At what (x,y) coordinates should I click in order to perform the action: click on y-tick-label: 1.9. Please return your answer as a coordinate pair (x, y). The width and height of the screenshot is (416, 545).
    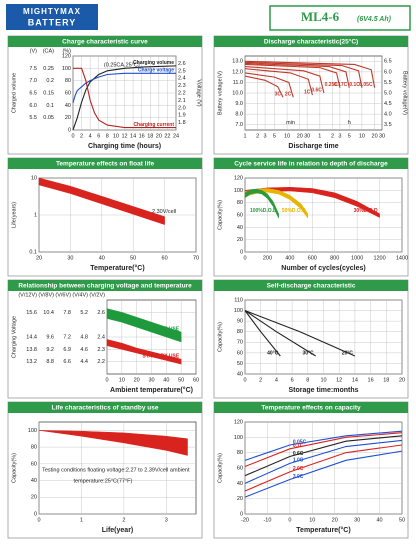
    Looking at the image, I should click on (182, 116).